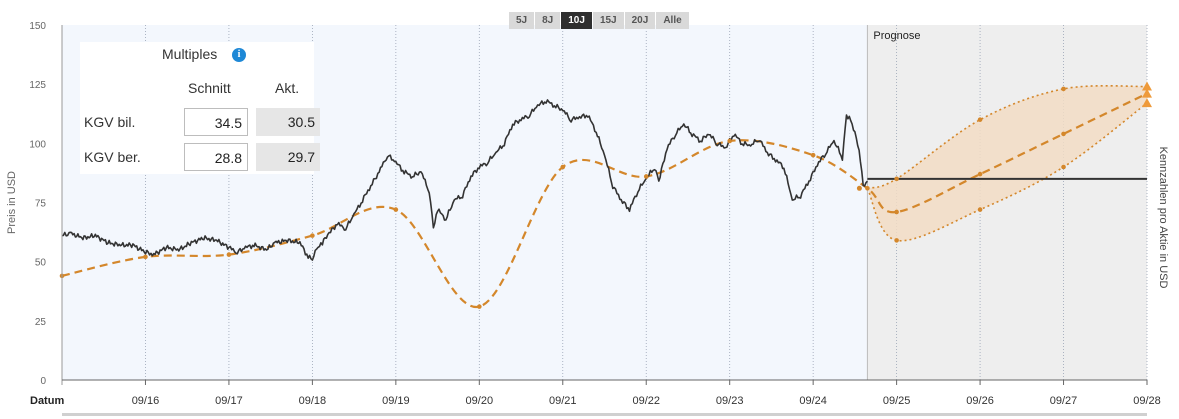 Image resolution: width=1179 pixels, height=419 pixels. Describe the element at coordinates (563, 401) in the screenshot. I see `x-tick-label: 09/21` at that location.